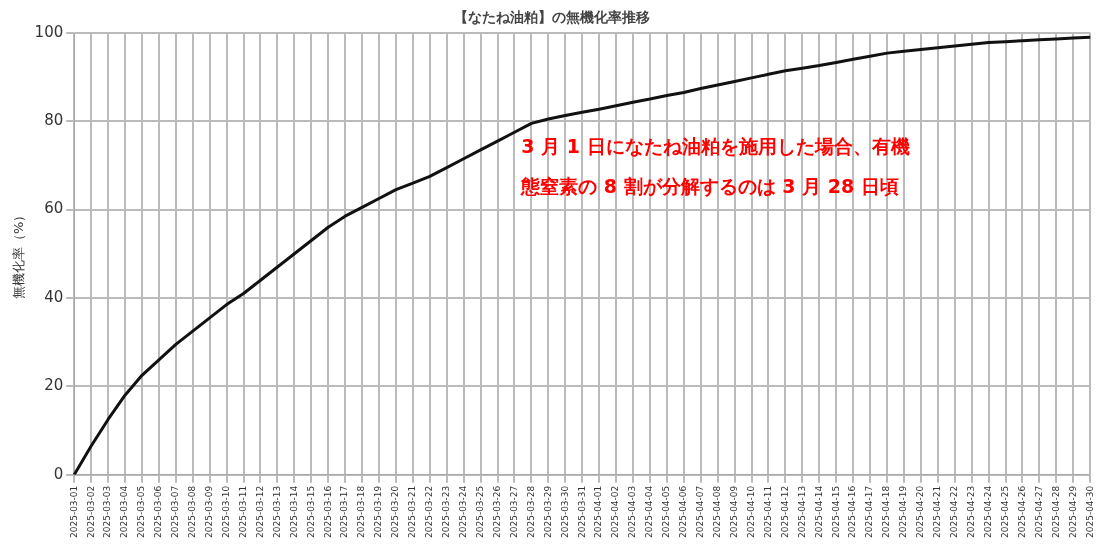 The width and height of the screenshot is (1112, 549). Describe the element at coordinates (276, 512) in the screenshot. I see `x-tick-label: 2025-03-13` at that location.